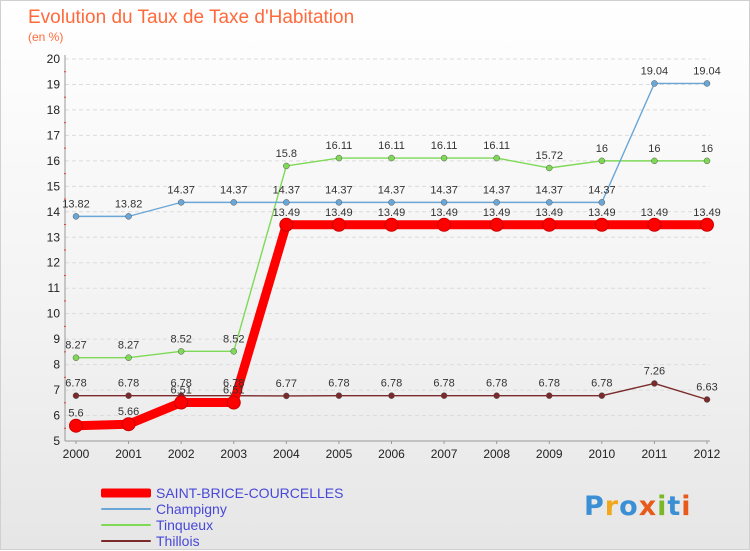  I want to click on y-tick-label: 5, so click(56, 441).